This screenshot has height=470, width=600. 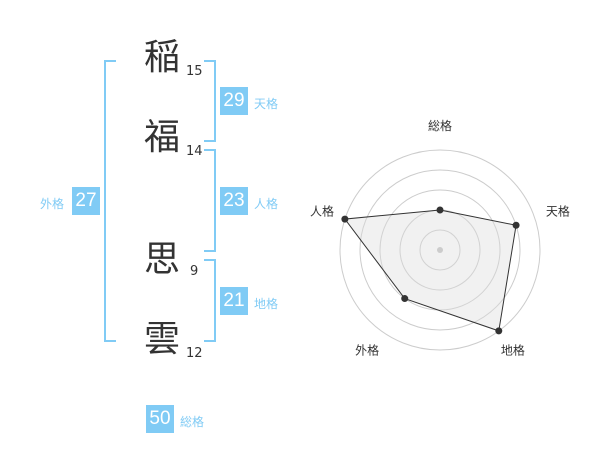 I want to click on chikaku-value: 21, so click(x=234, y=301).